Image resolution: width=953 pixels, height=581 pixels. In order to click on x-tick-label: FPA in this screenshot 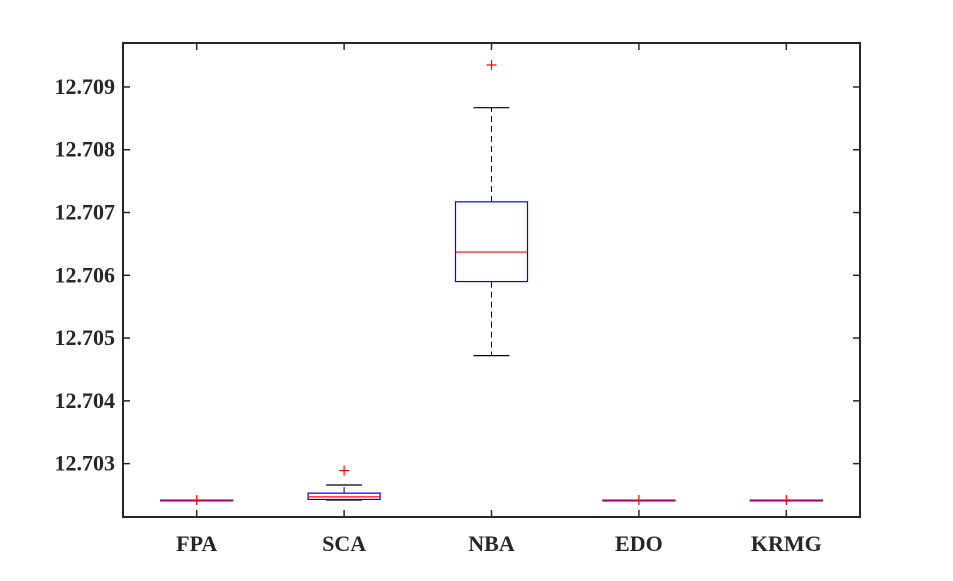, I will do `click(196, 543)`.